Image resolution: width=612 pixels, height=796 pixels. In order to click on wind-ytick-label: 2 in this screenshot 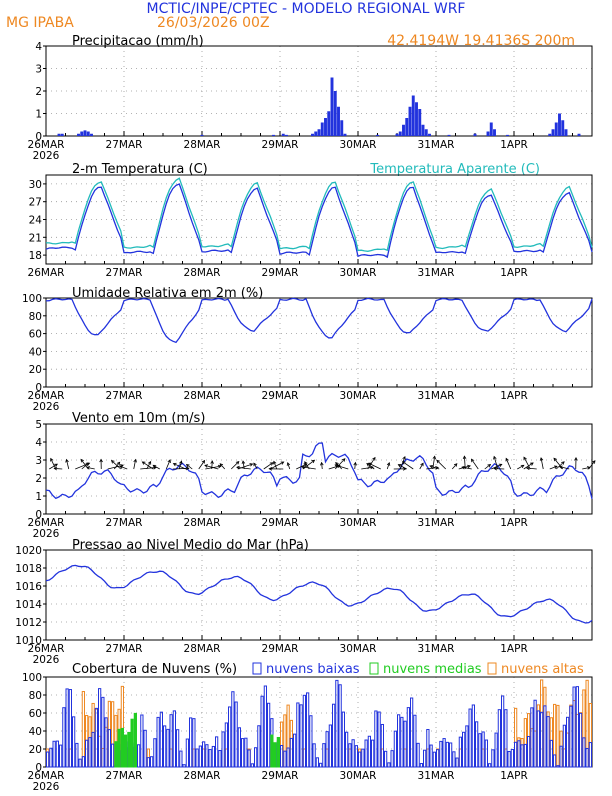, I will do `click(38, 479)`.